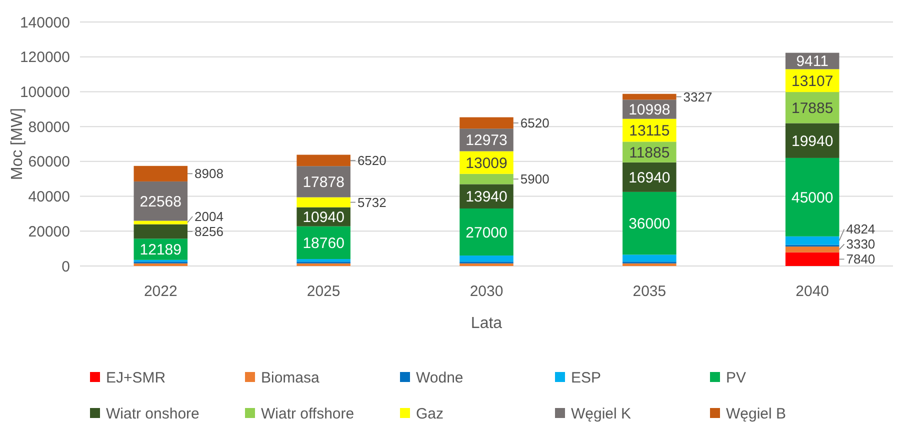  What do you see at coordinates (601, 413) in the screenshot?
I see `legend-label: Węgiel K` at bounding box center [601, 413].